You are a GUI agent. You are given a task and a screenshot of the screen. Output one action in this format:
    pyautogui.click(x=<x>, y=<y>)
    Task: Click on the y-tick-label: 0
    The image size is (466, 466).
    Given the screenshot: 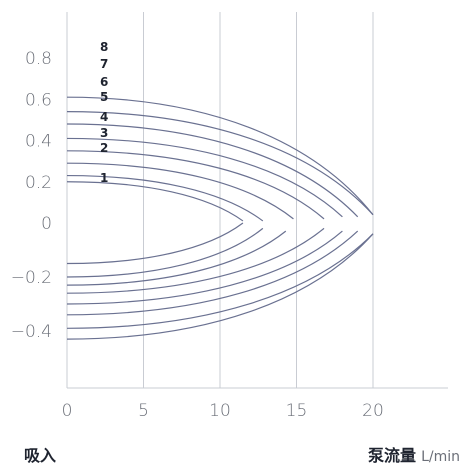 What is the action you would take?
    pyautogui.click(x=46, y=224)
    